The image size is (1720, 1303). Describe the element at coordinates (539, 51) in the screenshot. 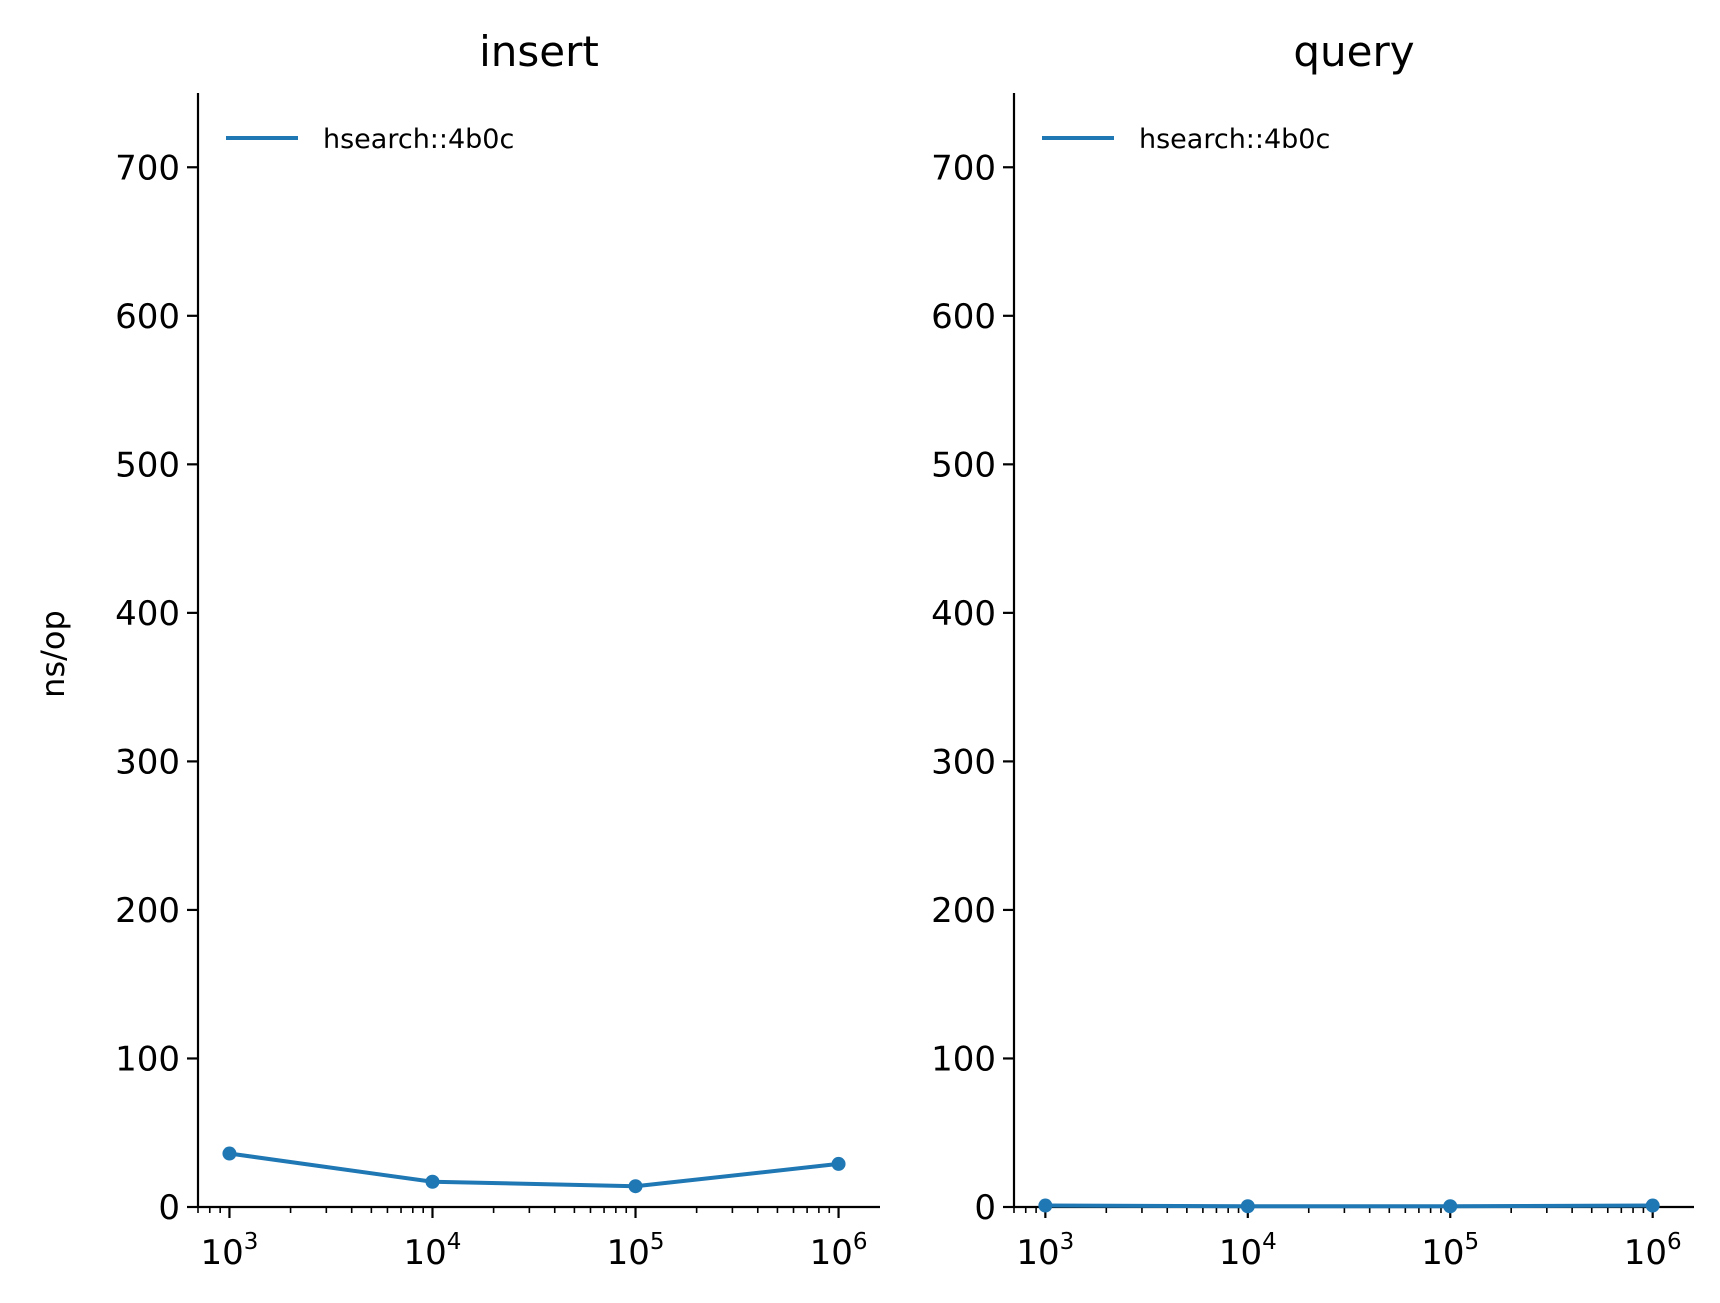

I see `chart-title: insert` at that location.